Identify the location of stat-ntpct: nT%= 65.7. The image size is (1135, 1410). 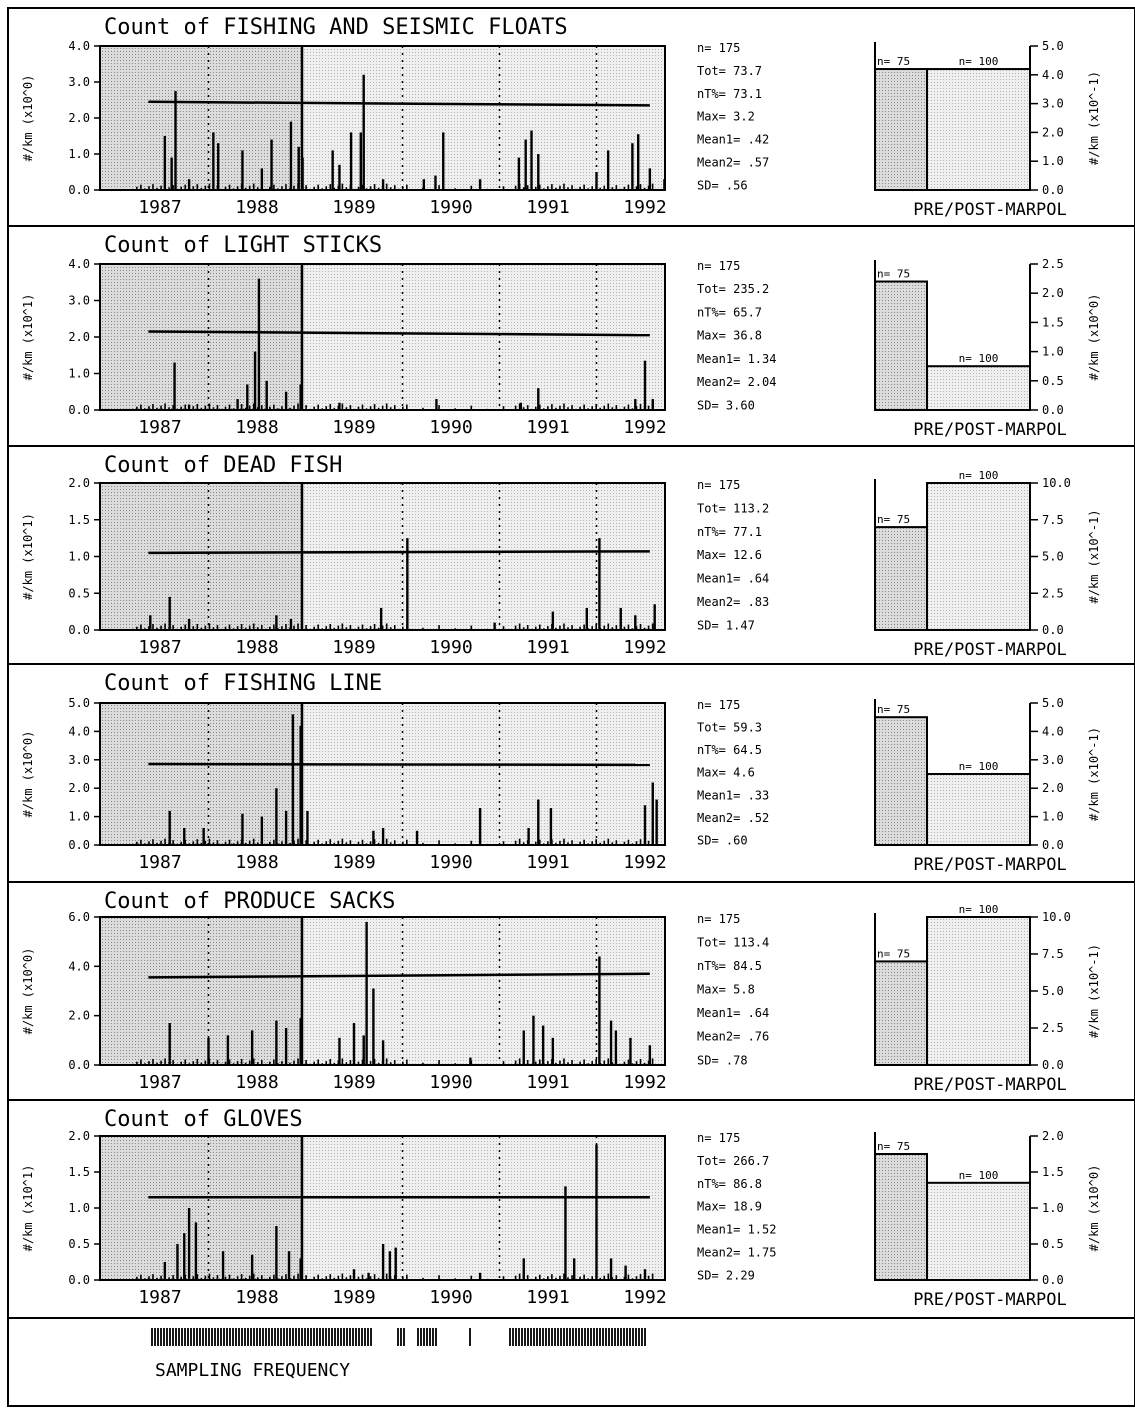
(729, 312).